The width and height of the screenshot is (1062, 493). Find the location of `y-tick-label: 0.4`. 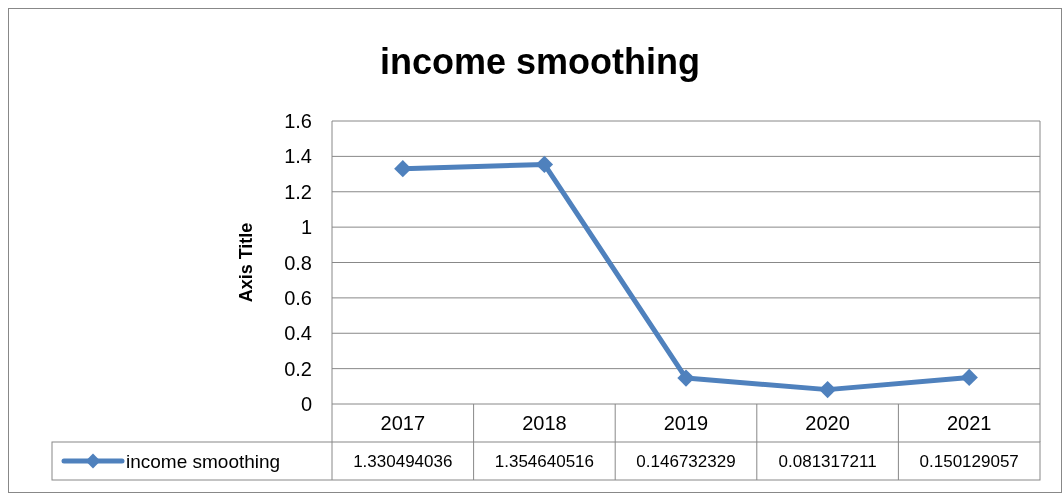

y-tick-label: 0.4 is located at coordinates (298, 333).